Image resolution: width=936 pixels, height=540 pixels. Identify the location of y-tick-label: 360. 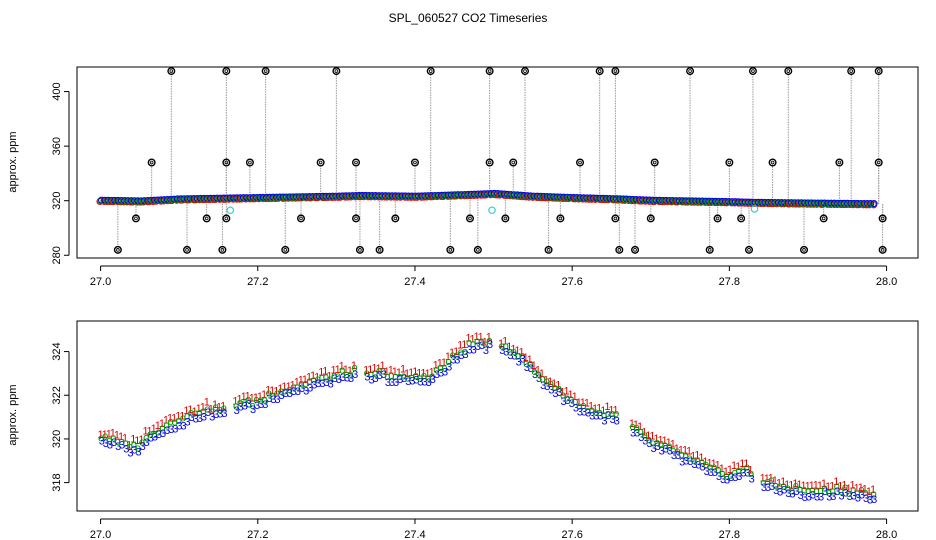
(57, 146).